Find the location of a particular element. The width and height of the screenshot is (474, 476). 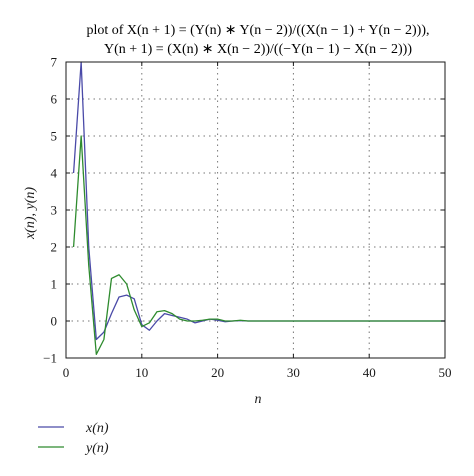

legend-label-y: y(n) is located at coordinates (96, 448).